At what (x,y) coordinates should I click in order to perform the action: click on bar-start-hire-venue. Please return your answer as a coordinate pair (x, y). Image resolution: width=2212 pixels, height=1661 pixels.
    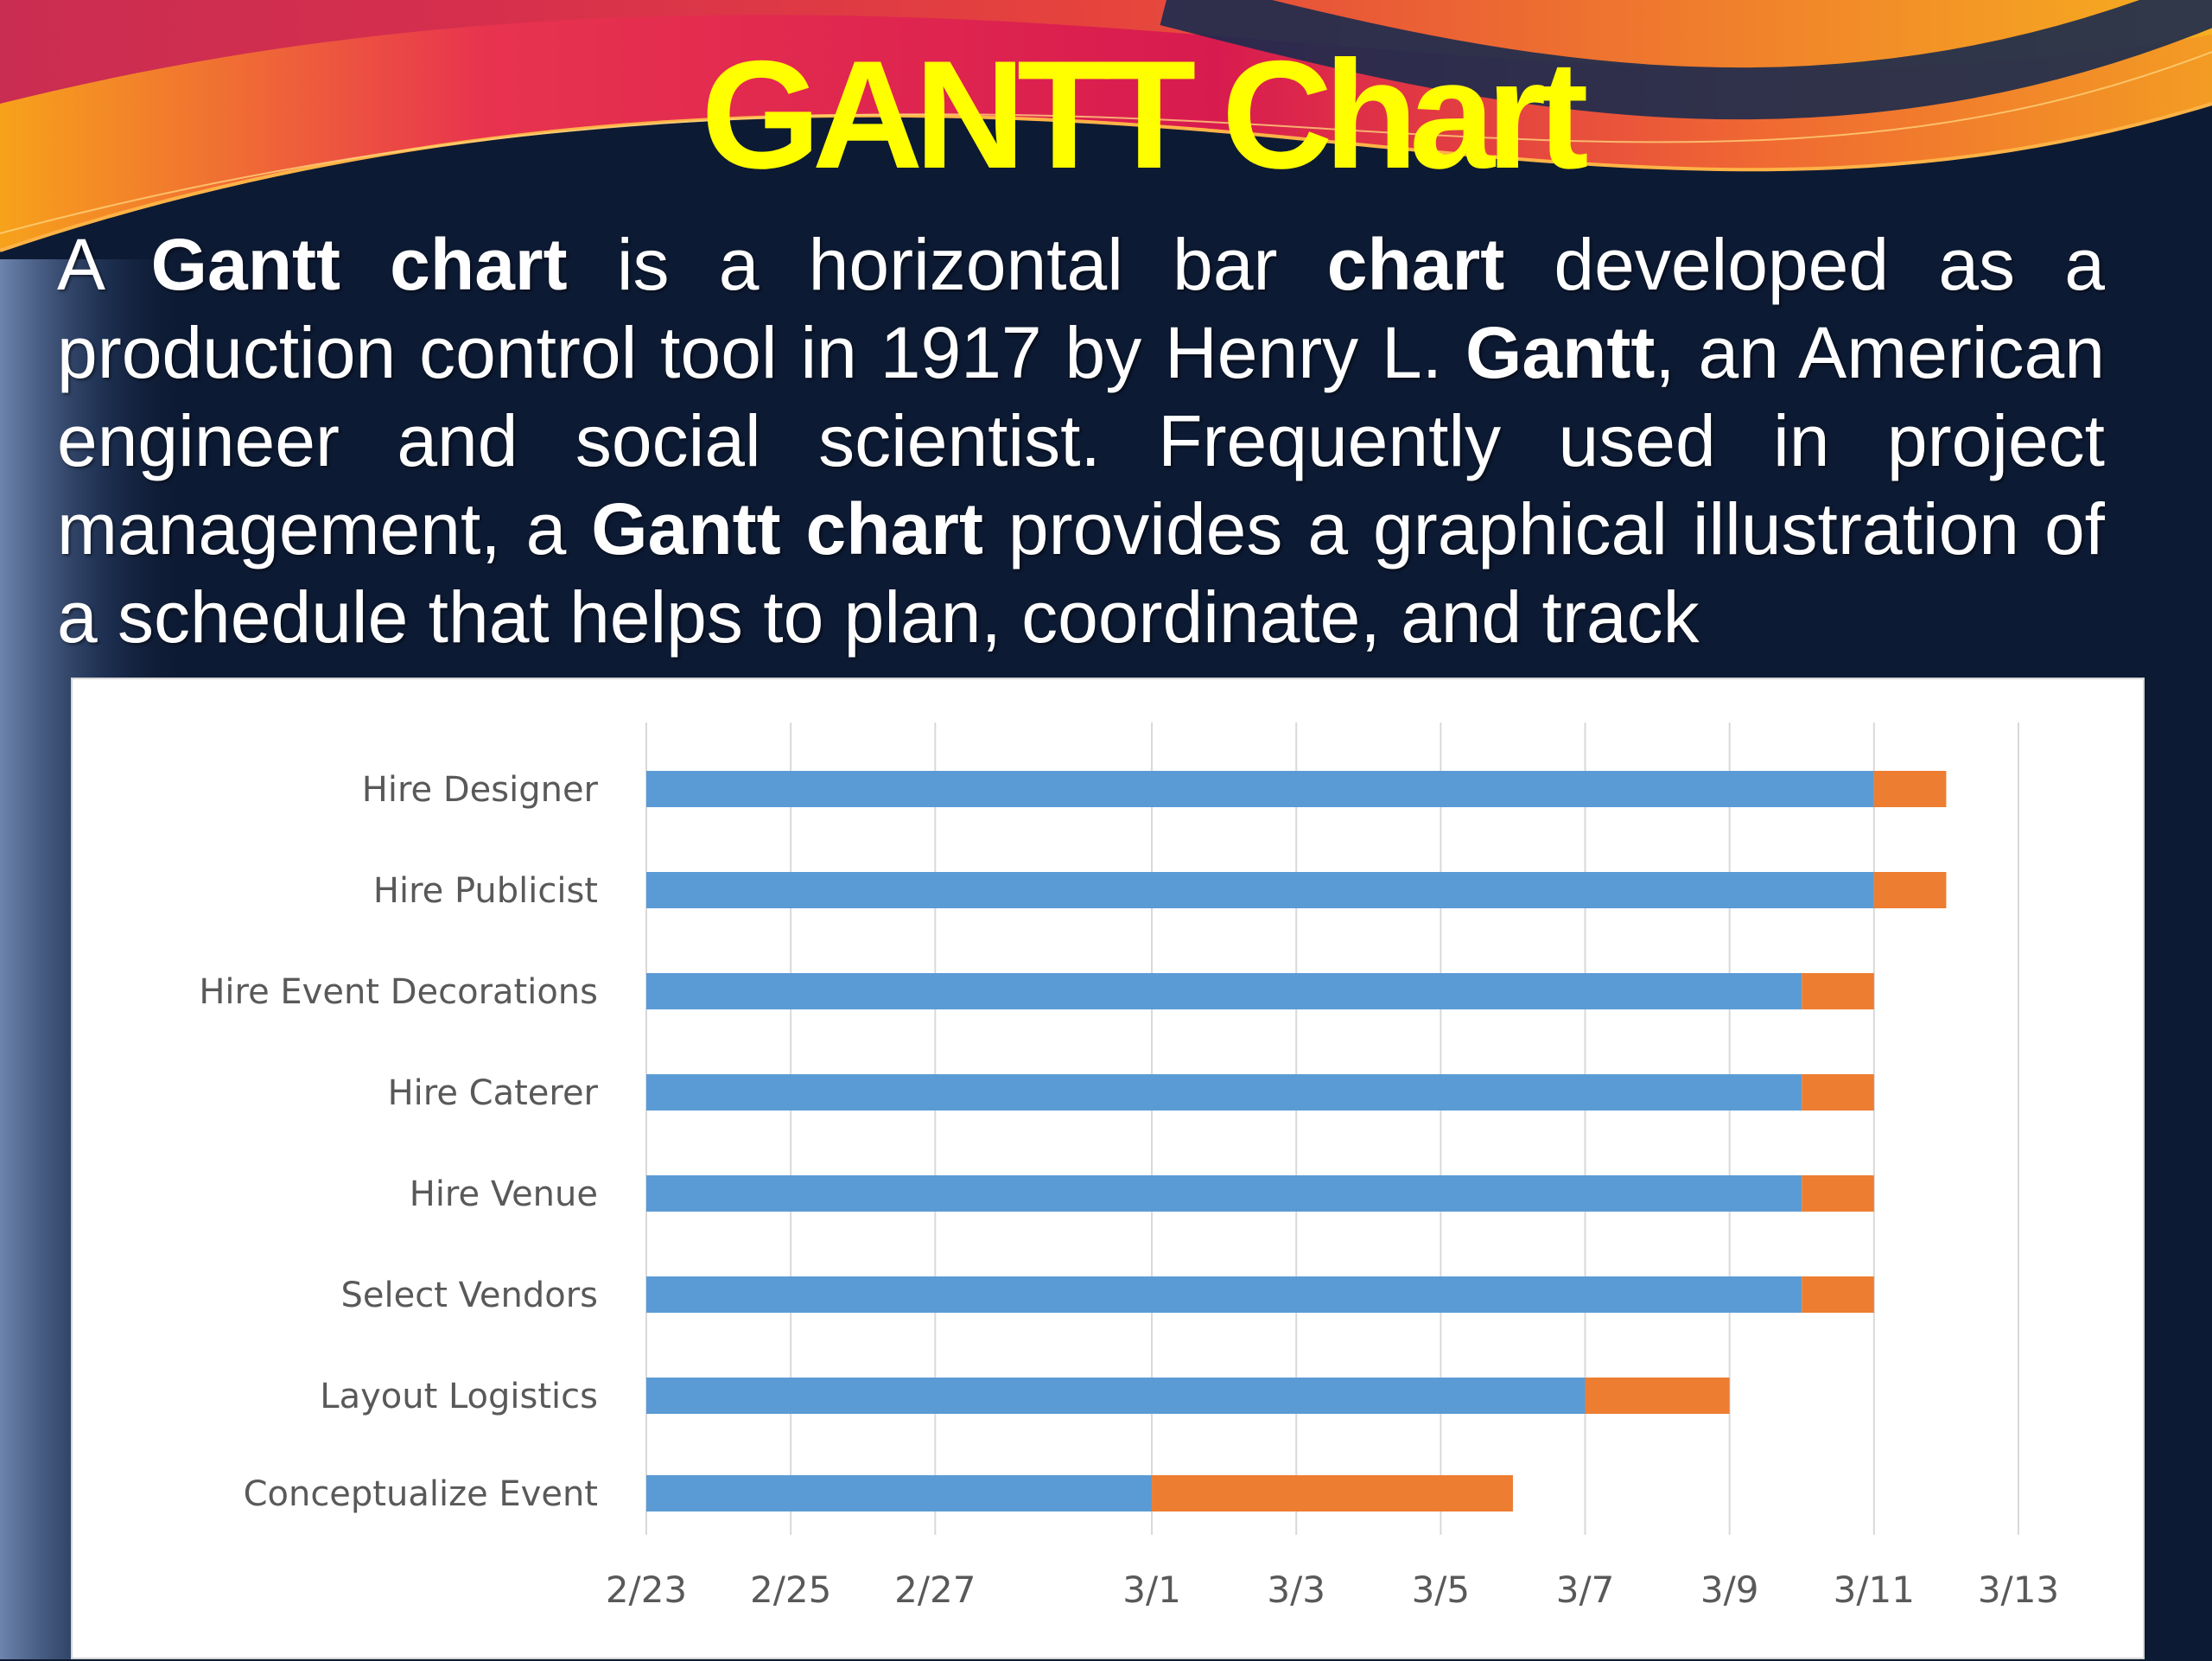
    Looking at the image, I should click on (1224, 1193).